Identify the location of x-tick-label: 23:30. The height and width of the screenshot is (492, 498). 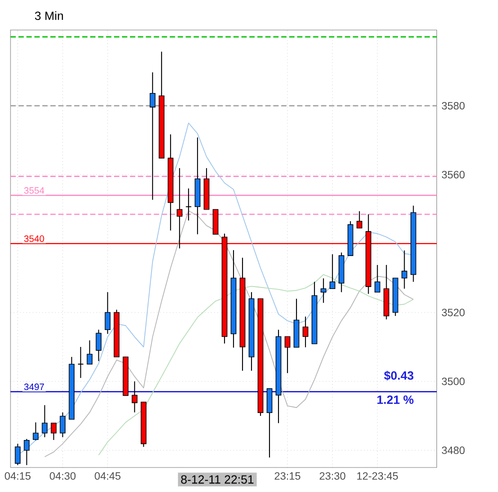
(333, 476).